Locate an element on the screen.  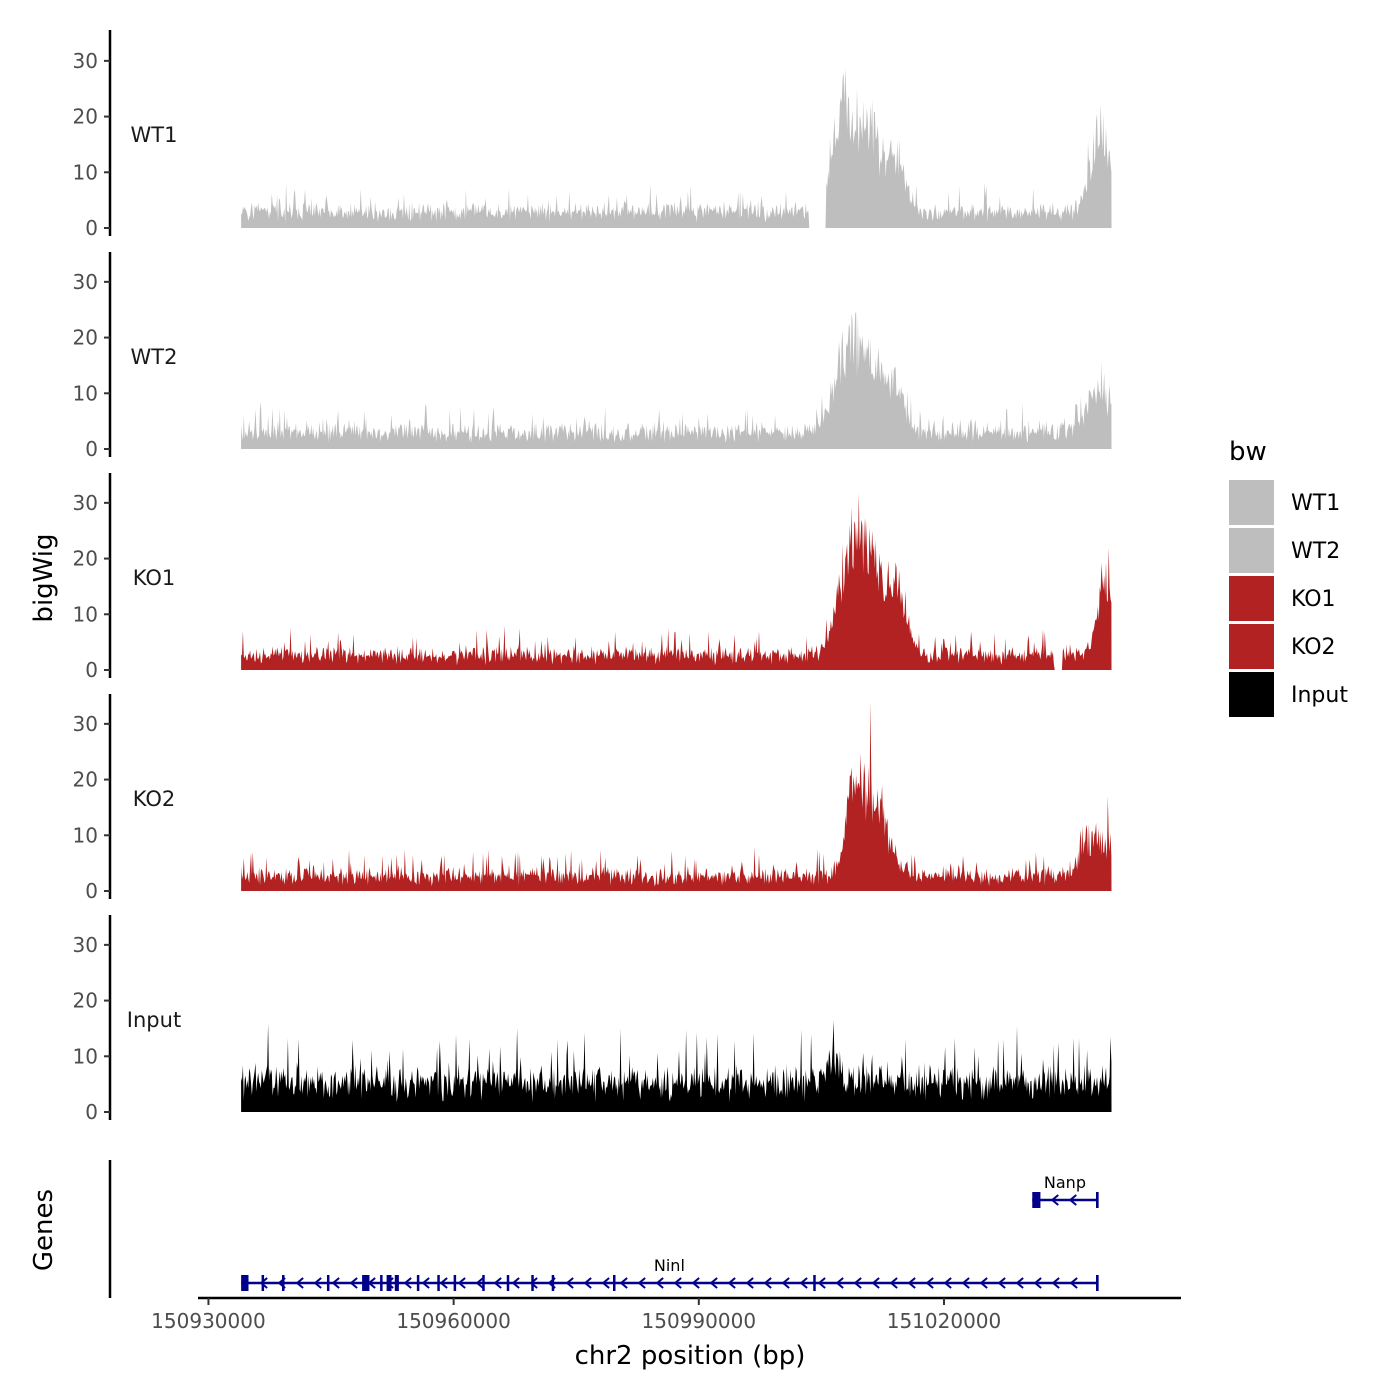
coverage-area-wt1 is located at coordinates (676, 148).